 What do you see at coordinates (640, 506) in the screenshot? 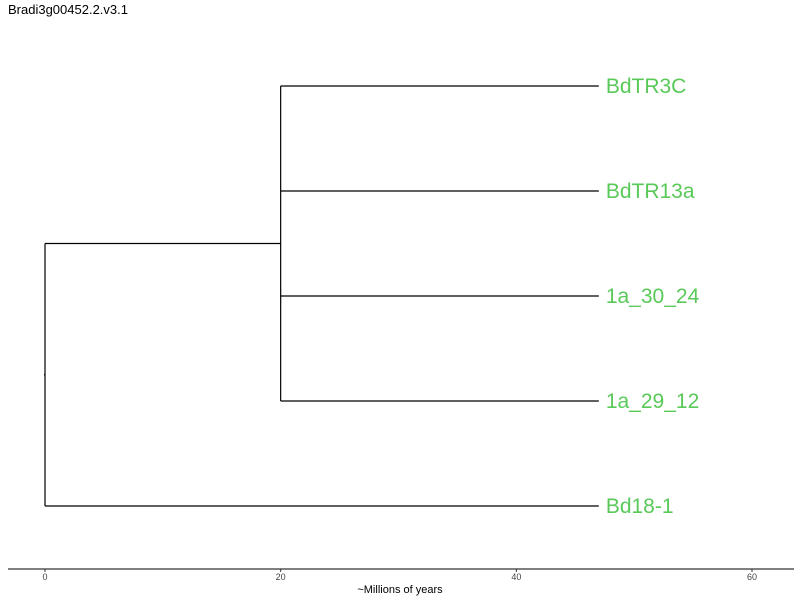
I see `tip-label: Bd18-1` at bounding box center [640, 506].